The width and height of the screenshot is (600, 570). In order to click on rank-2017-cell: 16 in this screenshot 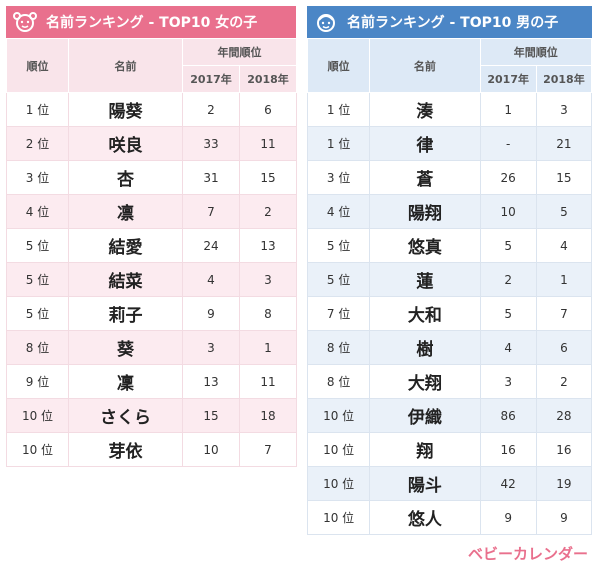, I will do `click(508, 449)`.